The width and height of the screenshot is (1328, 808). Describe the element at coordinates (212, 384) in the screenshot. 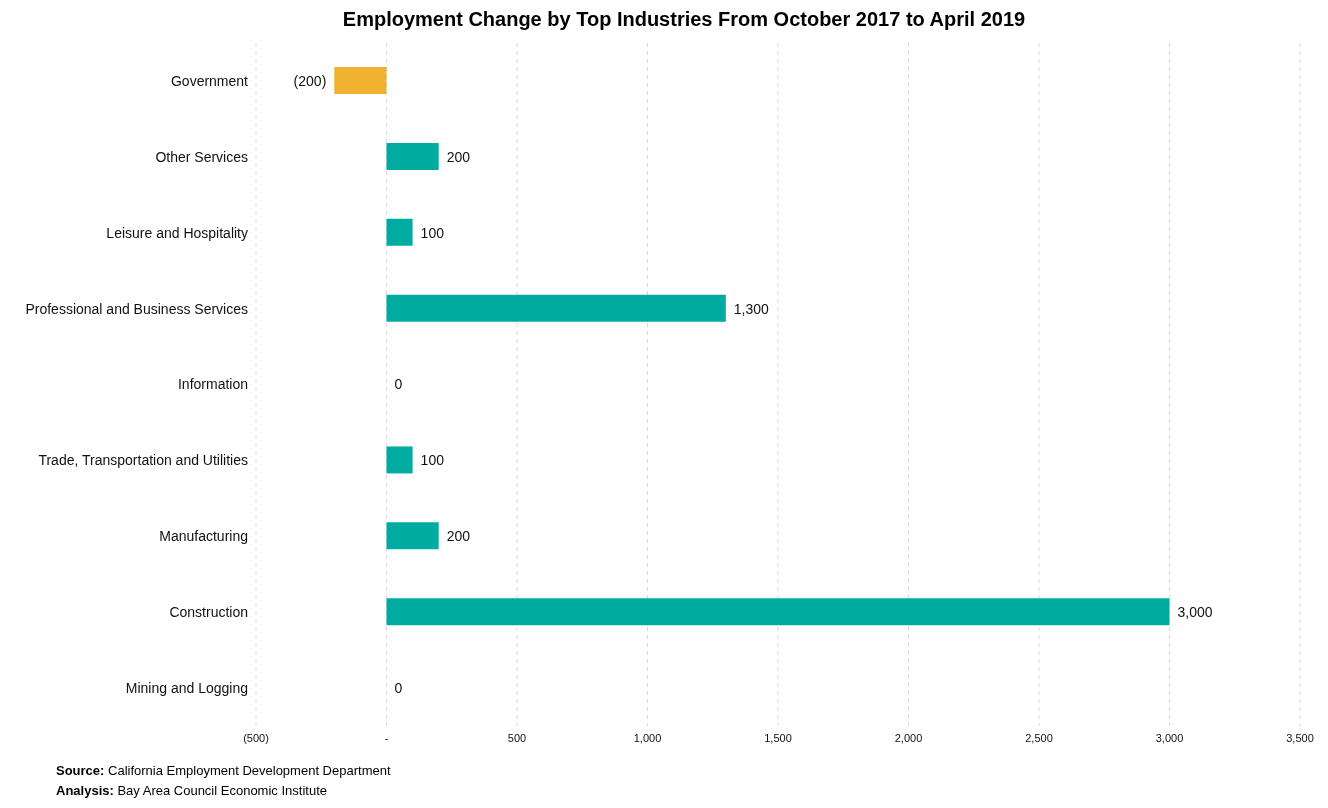

I see `y-tick-label: Information` at that location.